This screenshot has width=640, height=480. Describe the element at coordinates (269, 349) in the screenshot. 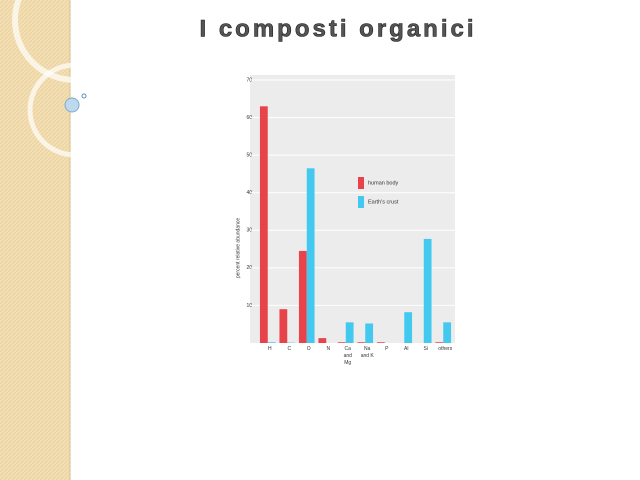

I see `x-tick-label: H` at that location.